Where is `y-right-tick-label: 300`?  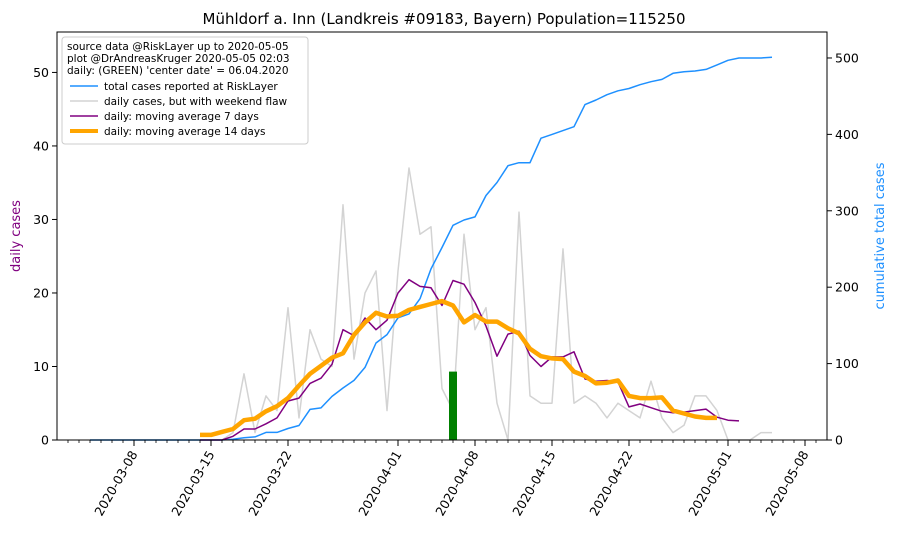 y-right-tick-label: 300 is located at coordinates (847, 210).